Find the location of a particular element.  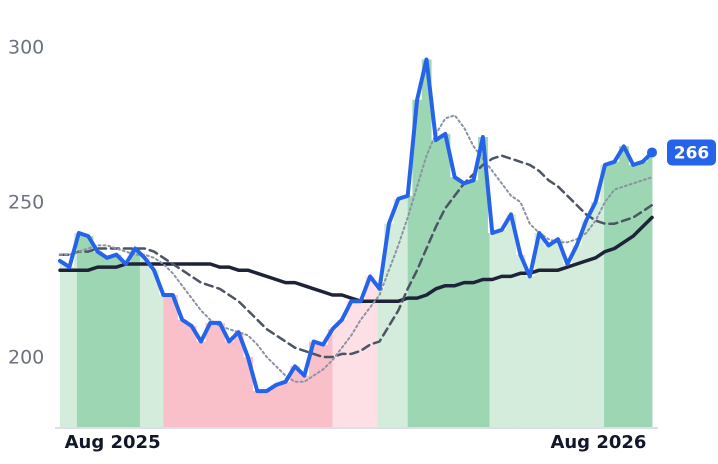

y-tick-label: 200 is located at coordinates (26, 357).